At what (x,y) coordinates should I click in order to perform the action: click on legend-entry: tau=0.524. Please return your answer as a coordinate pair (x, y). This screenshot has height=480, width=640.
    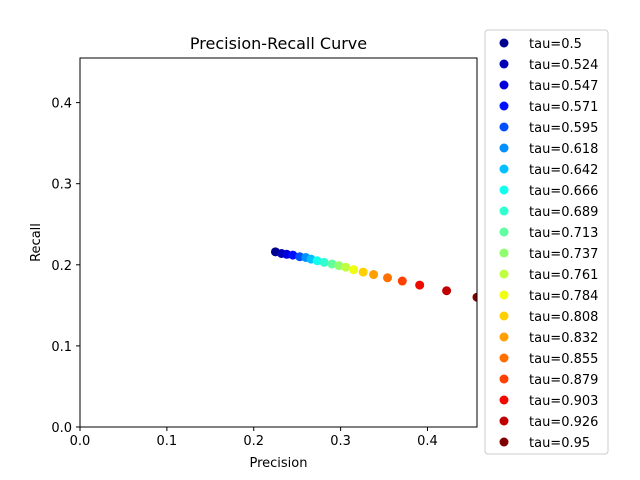
    Looking at the image, I should click on (548, 65).